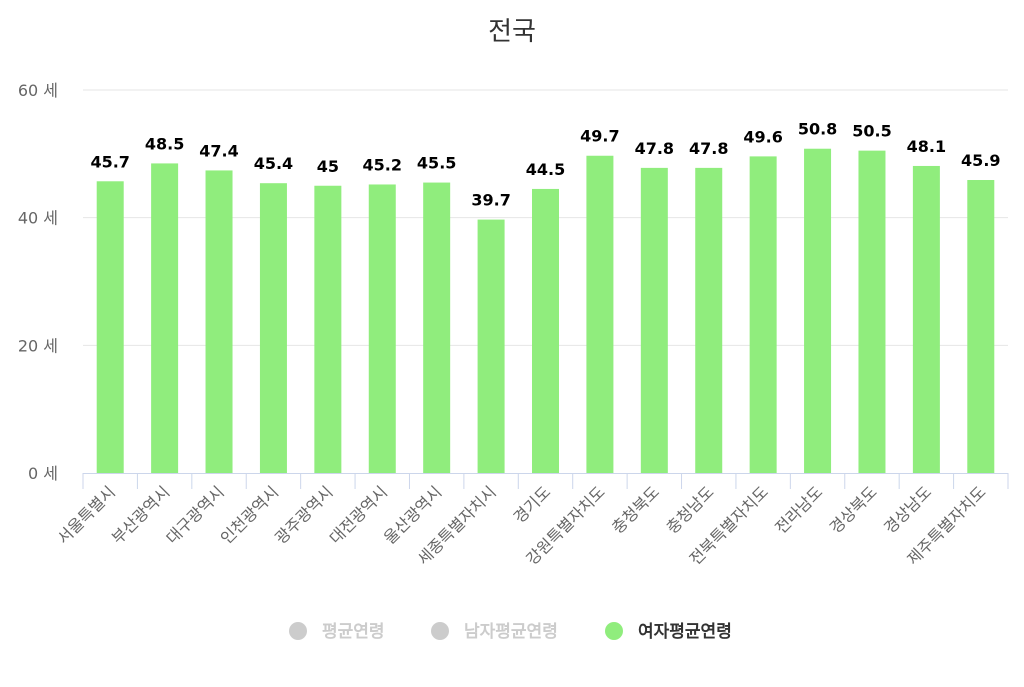  I want to click on x-tick-label: 충청남도, so click(689, 509).